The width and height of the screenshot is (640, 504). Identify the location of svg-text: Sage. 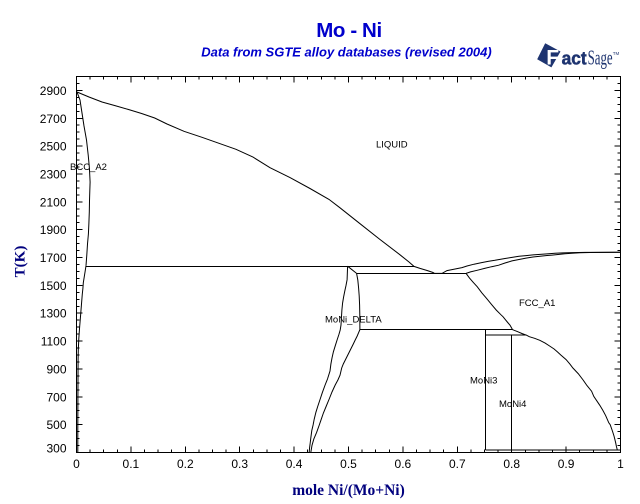
(600, 57).